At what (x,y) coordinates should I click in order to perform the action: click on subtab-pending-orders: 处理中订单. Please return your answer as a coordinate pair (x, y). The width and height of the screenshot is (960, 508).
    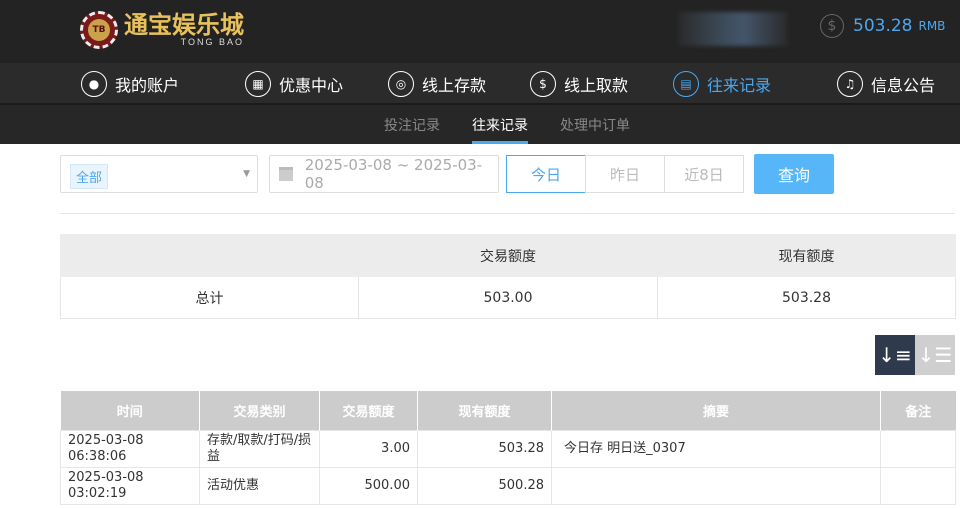
    Looking at the image, I should click on (595, 126).